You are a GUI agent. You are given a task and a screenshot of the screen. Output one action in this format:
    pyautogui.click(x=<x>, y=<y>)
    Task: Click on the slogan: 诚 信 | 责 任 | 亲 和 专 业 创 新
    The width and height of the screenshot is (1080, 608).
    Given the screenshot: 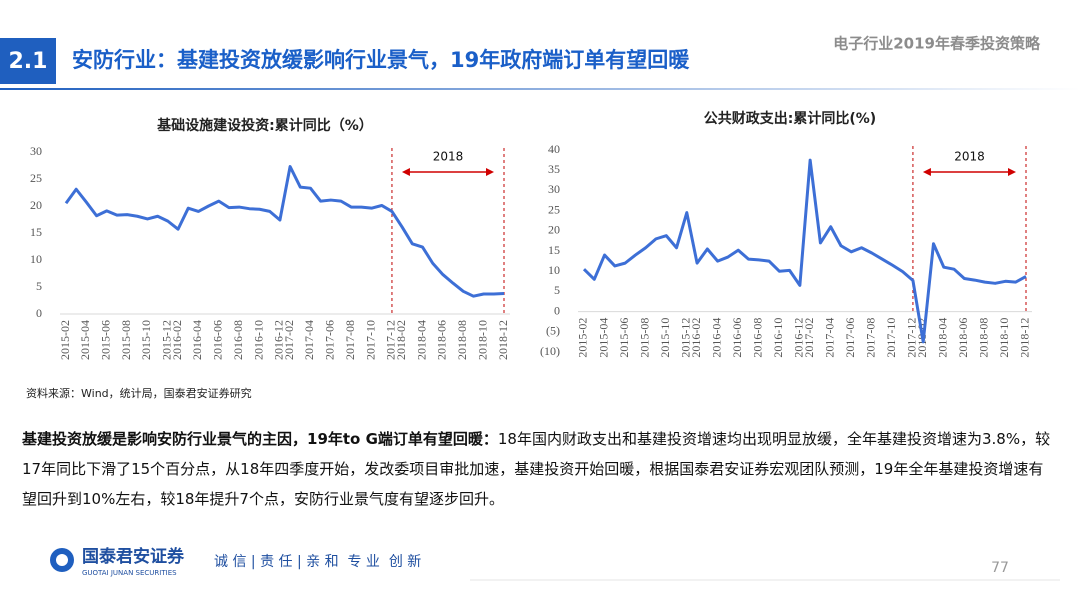 What is the action you would take?
    pyautogui.click(x=317, y=562)
    